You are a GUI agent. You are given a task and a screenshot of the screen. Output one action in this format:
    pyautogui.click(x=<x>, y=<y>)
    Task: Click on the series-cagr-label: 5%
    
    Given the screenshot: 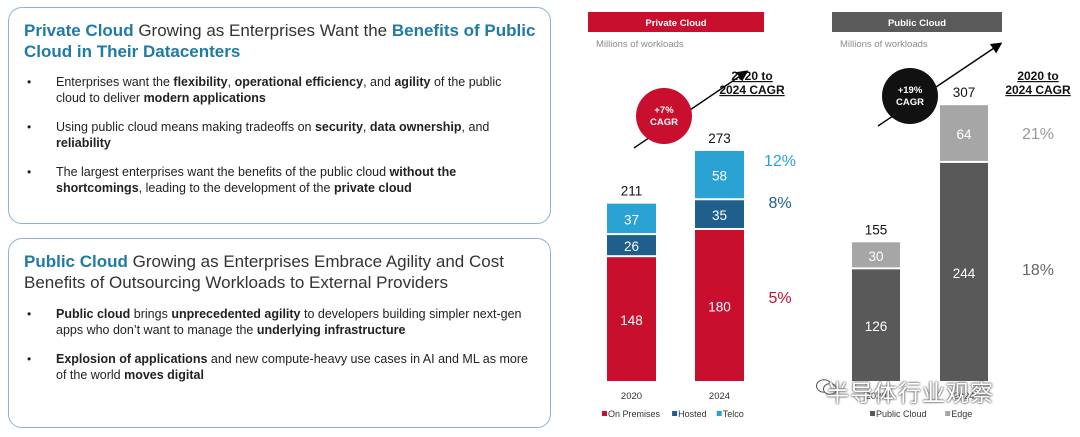 What is the action you would take?
    pyautogui.click(x=779, y=298)
    